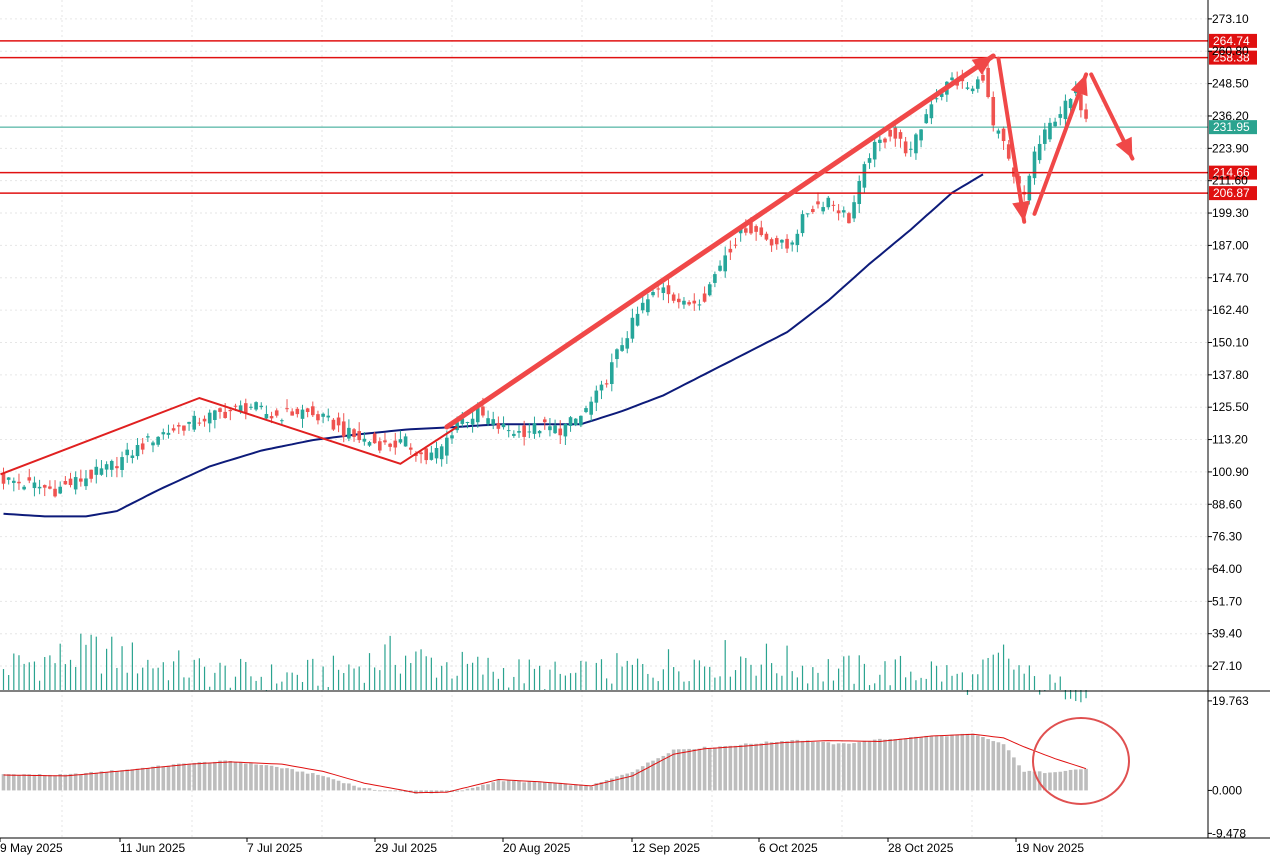 The width and height of the screenshot is (1270, 860). What do you see at coordinates (1229, 833) in the screenshot?
I see `macd-tick-label: -9.478` at bounding box center [1229, 833].